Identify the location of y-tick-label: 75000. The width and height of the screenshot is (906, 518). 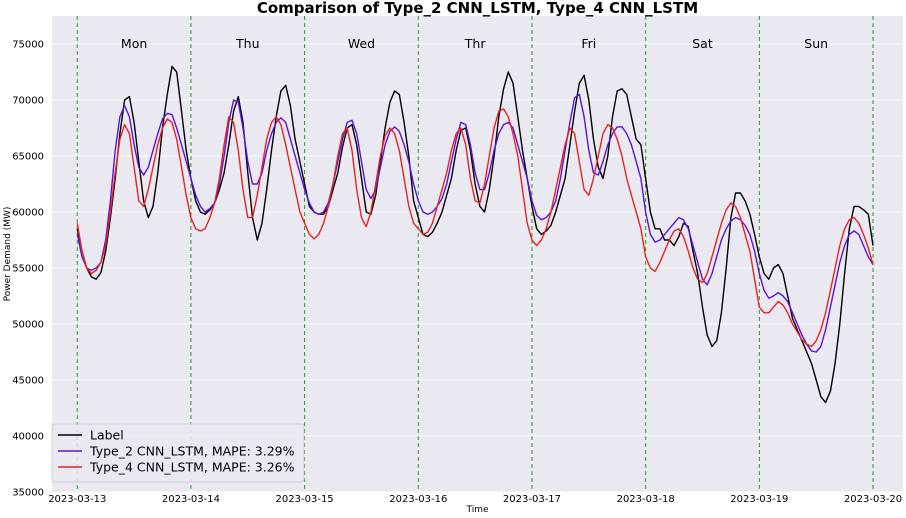
(28, 45).